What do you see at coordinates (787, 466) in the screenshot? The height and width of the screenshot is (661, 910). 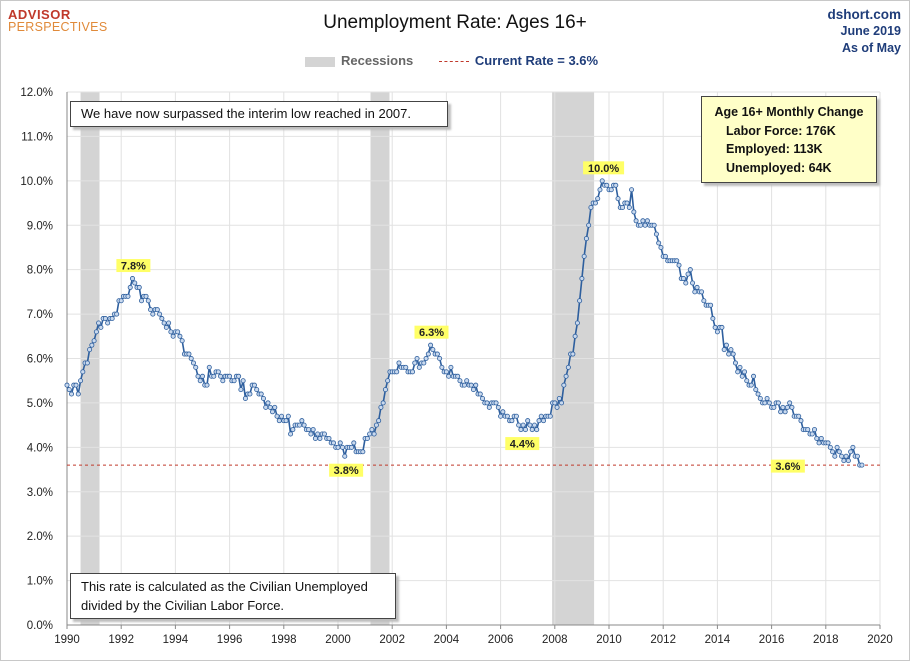 I see `current-rate-label-bg` at bounding box center [787, 466].